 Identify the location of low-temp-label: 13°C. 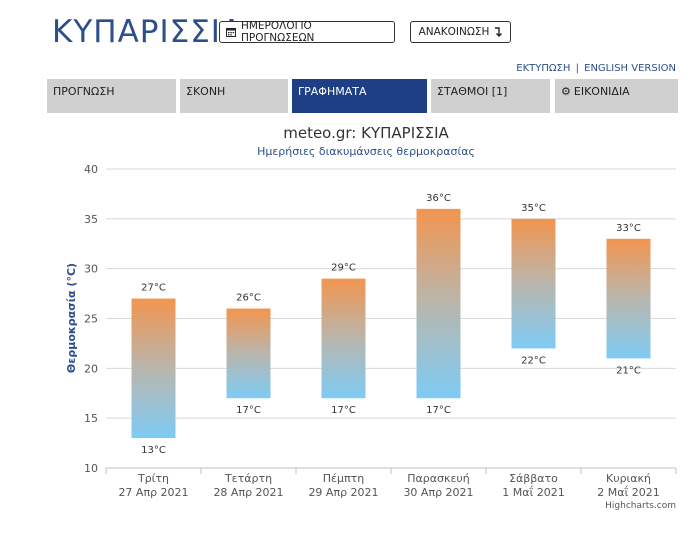
(153, 450).